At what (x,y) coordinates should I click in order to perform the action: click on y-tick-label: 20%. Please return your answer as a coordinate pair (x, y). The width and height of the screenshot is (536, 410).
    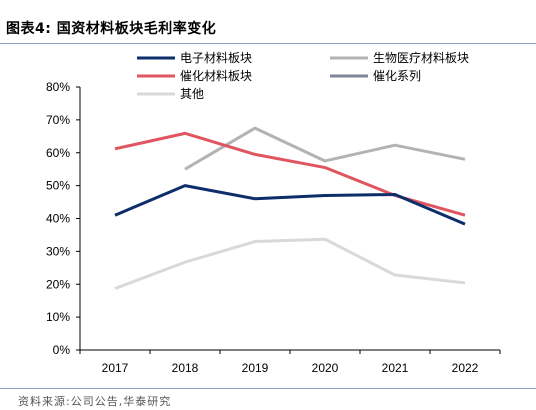
    Looking at the image, I should click on (58, 284).